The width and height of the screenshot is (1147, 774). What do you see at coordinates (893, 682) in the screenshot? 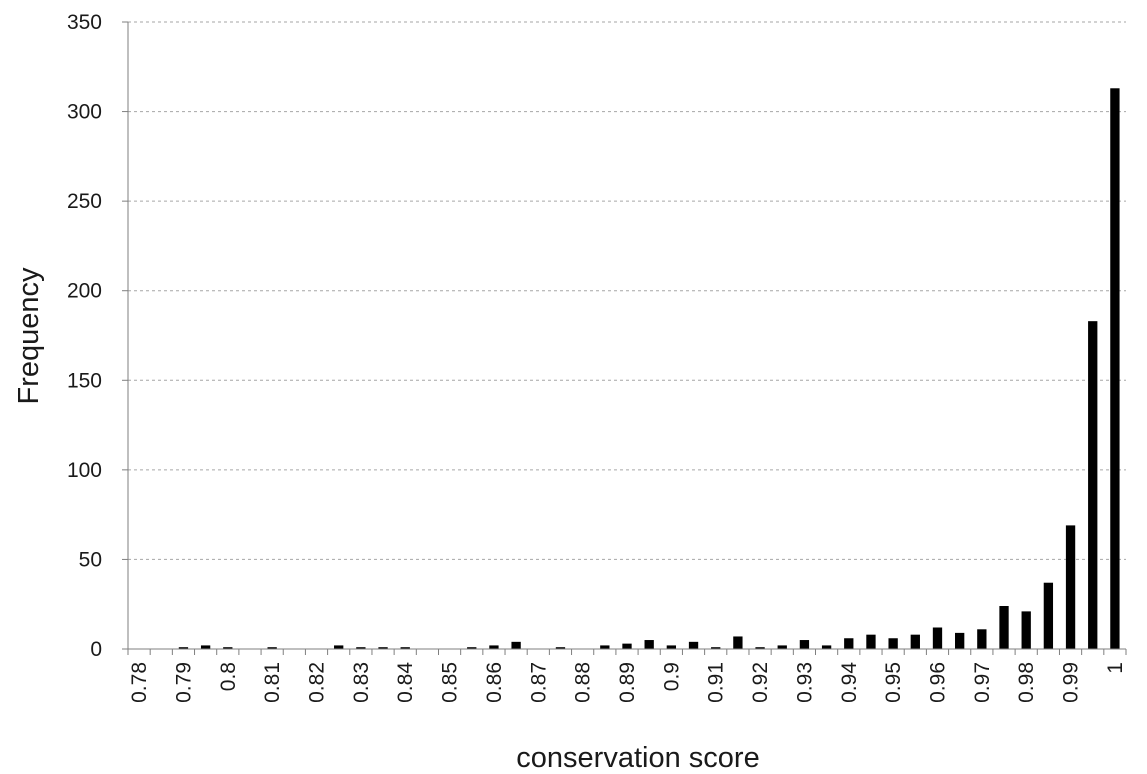
I see `x-tick-label: 0.95` at bounding box center [893, 682].